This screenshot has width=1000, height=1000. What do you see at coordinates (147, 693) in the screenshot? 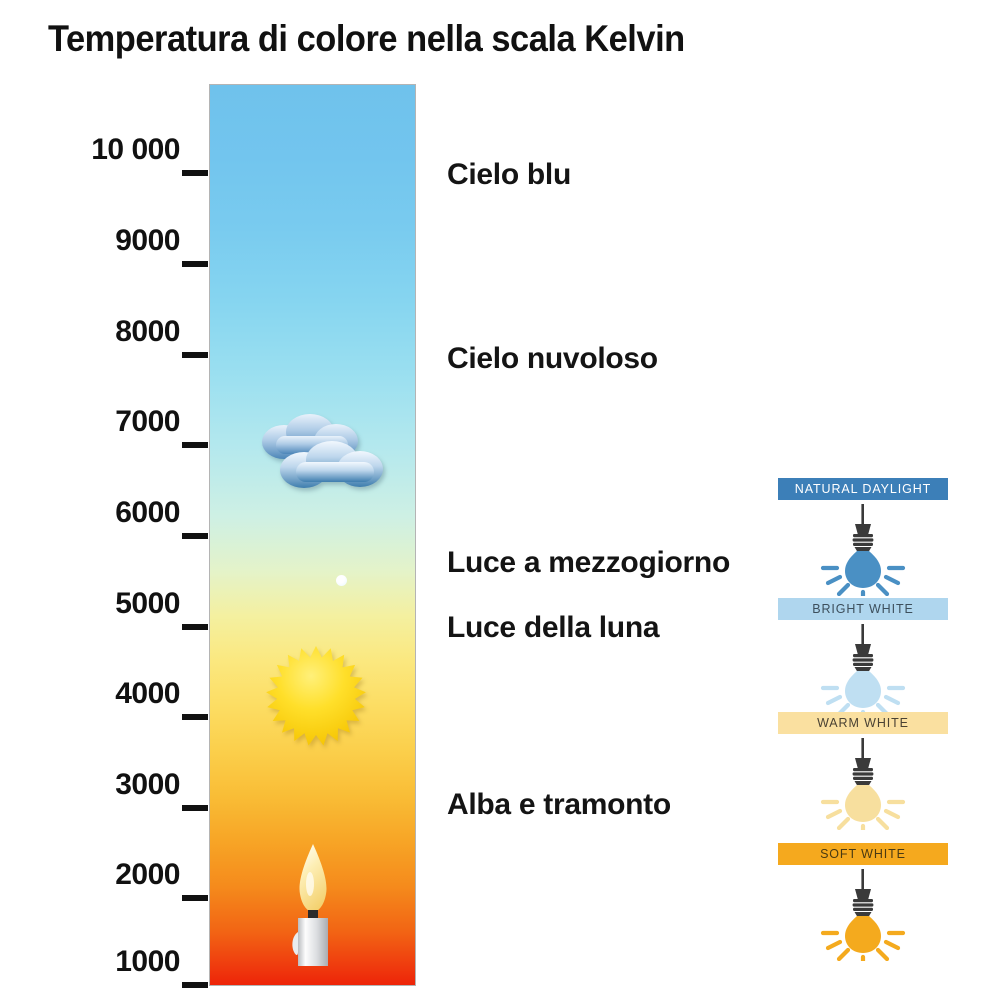
I see `axis-tick-label: 4000` at bounding box center [147, 693].